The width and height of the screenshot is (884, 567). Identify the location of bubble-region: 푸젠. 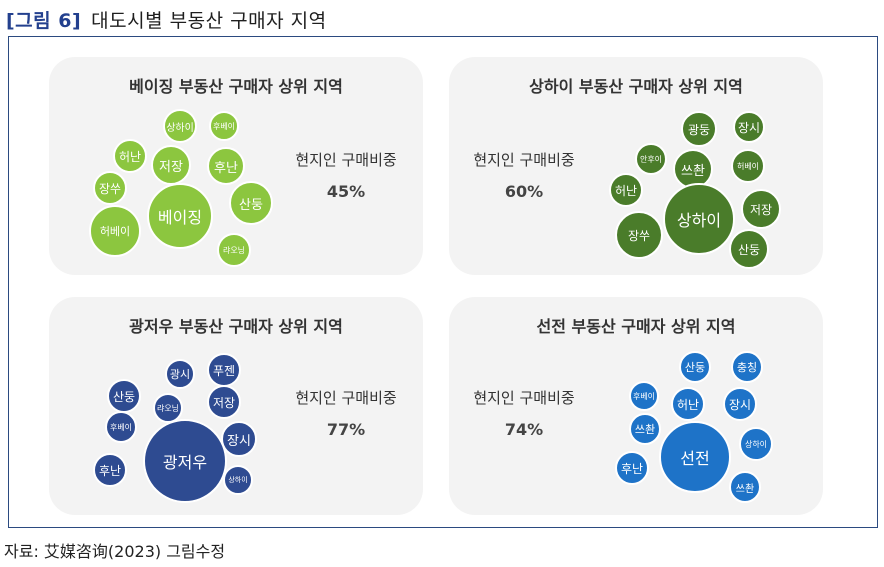
(224, 370).